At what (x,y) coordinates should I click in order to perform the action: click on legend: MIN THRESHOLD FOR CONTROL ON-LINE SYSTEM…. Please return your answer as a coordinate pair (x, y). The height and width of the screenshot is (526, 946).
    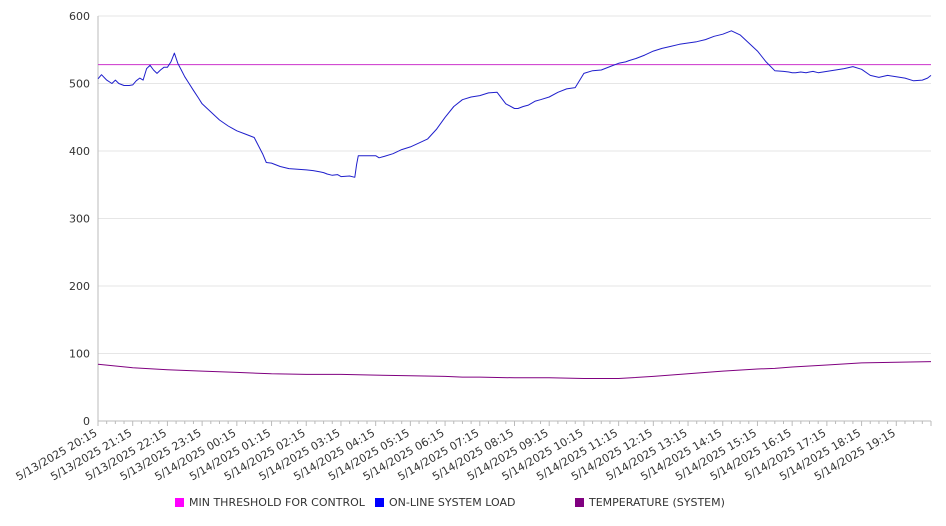
    Looking at the image, I should click on (473, 506).